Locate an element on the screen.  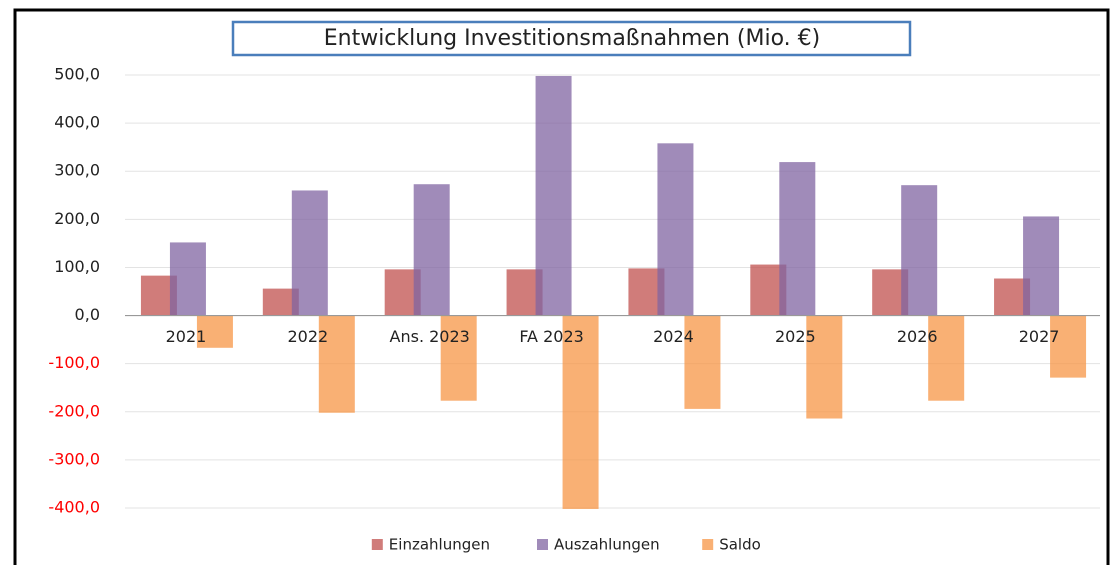
x-tick-label: 2022 is located at coordinates (307, 336).